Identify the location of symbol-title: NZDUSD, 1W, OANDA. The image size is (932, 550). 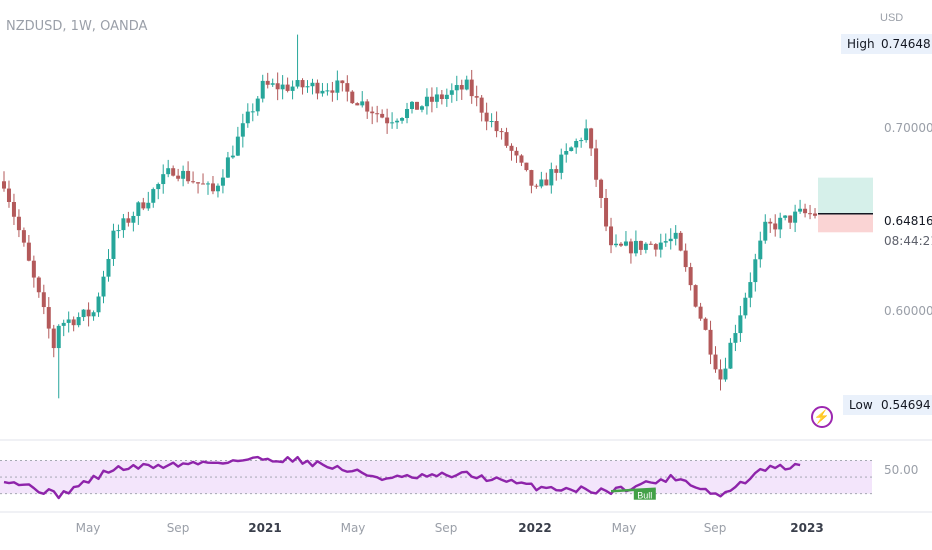
(77, 26).